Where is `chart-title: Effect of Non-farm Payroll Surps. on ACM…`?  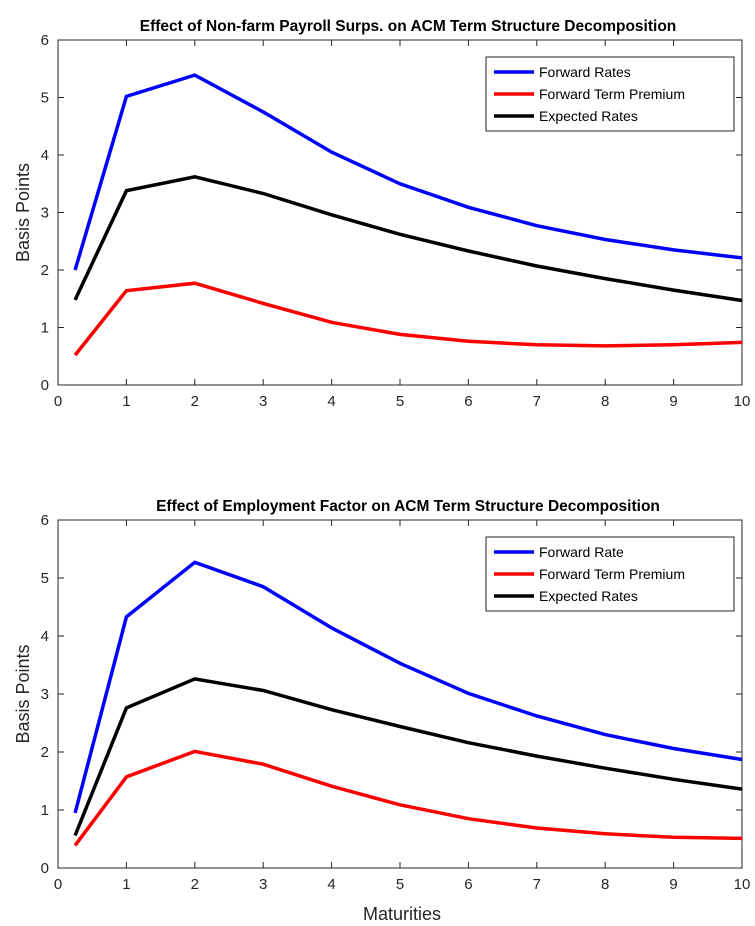
chart-title: Effect of Non-farm Payroll Surps. on ACM… is located at coordinates (408, 26).